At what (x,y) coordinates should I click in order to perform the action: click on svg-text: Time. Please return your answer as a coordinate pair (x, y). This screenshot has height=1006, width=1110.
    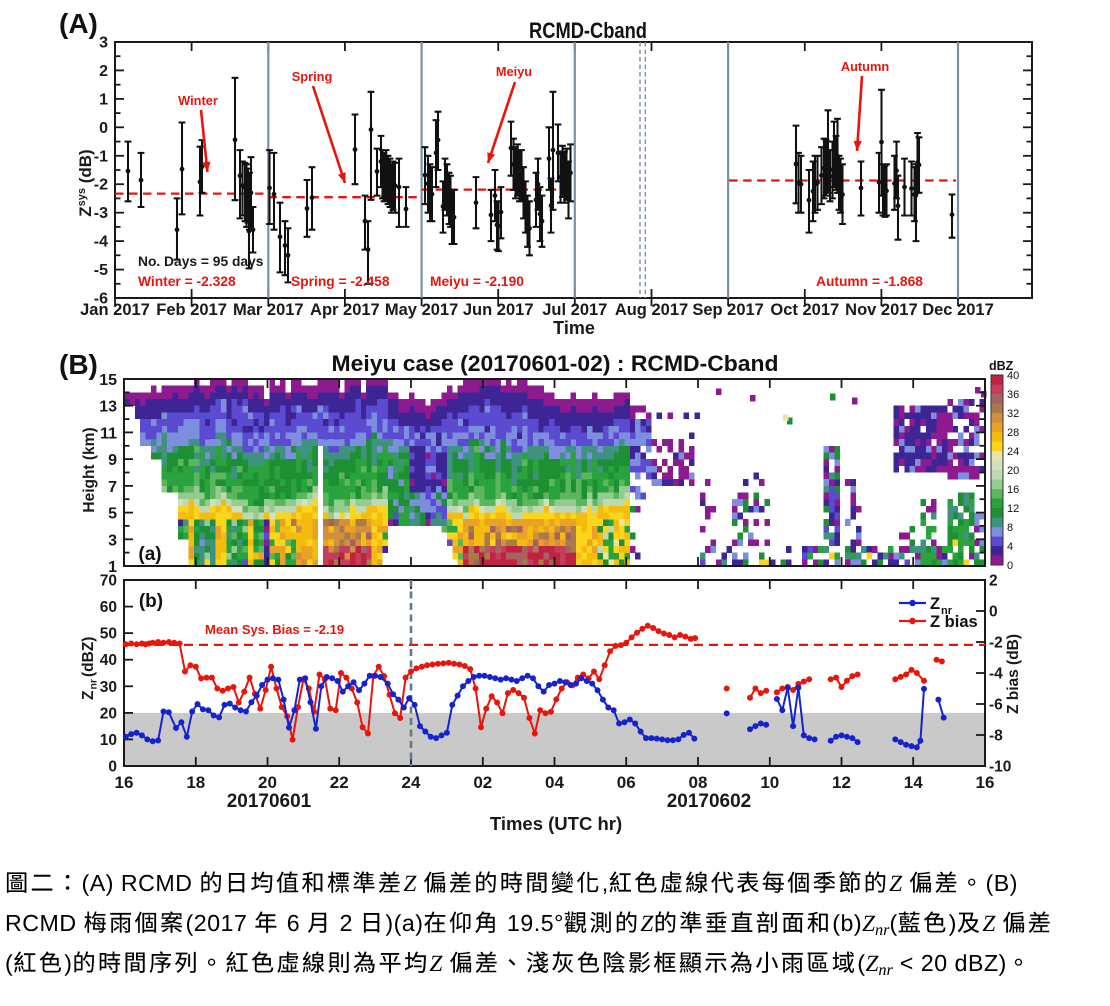
    Looking at the image, I should click on (574, 328).